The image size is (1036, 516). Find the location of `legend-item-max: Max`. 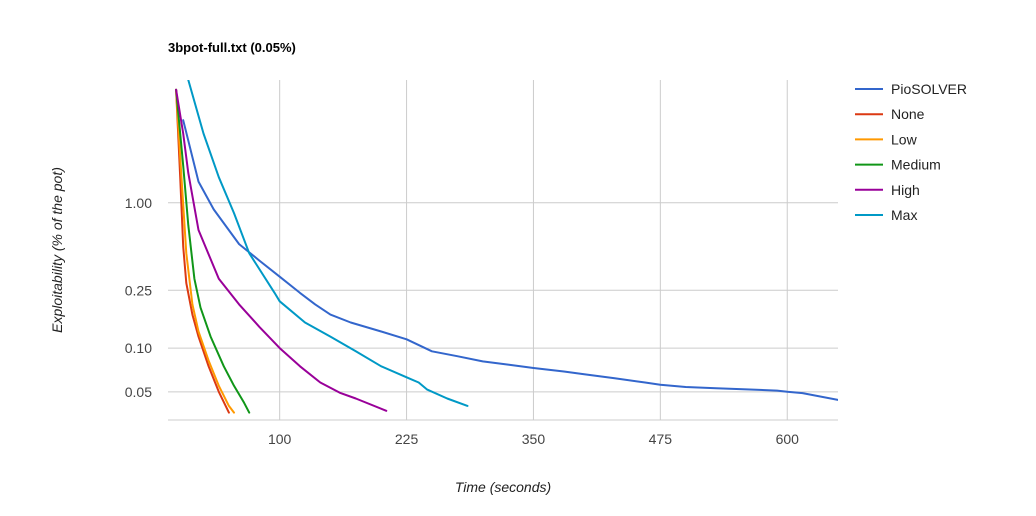

legend-item-max: Max is located at coordinates (886, 215).